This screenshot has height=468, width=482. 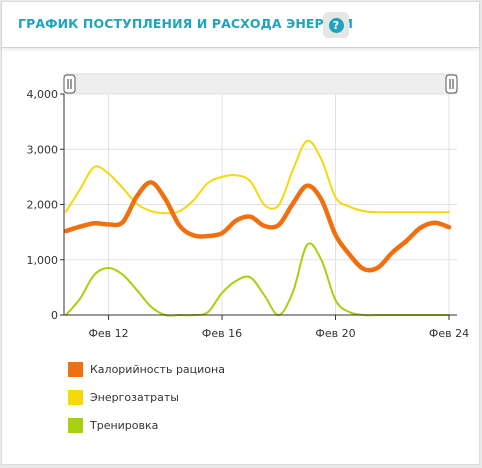 What do you see at coordinates (108, 333) in the screenshot?
I see `x-tick-label: Фев 12` at bounding box center [108, 333].